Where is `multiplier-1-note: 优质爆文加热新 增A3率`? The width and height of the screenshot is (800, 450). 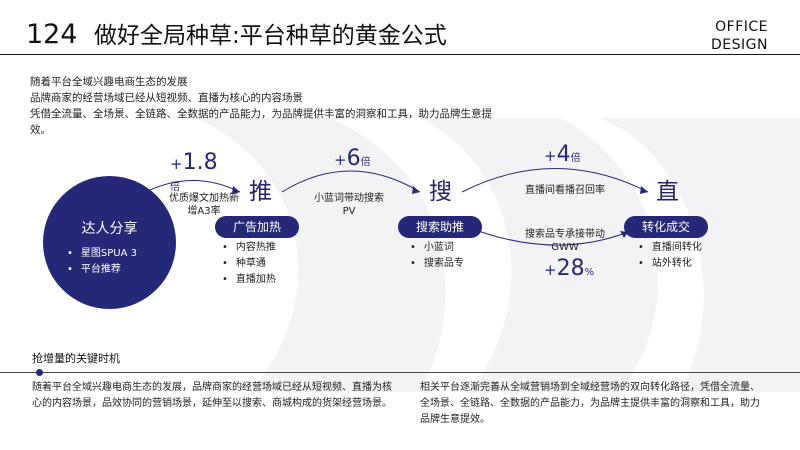 multiplier-1-note: 优质爆文加热新 增A3率 is located at coordinates (204, 205).